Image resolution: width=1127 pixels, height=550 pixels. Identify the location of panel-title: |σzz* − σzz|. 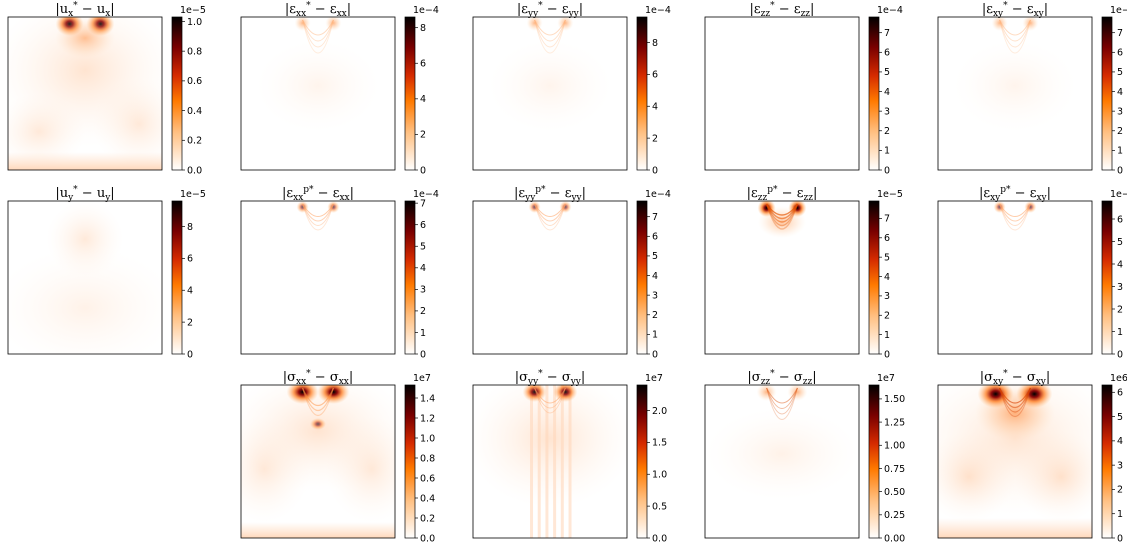
(781, 378).